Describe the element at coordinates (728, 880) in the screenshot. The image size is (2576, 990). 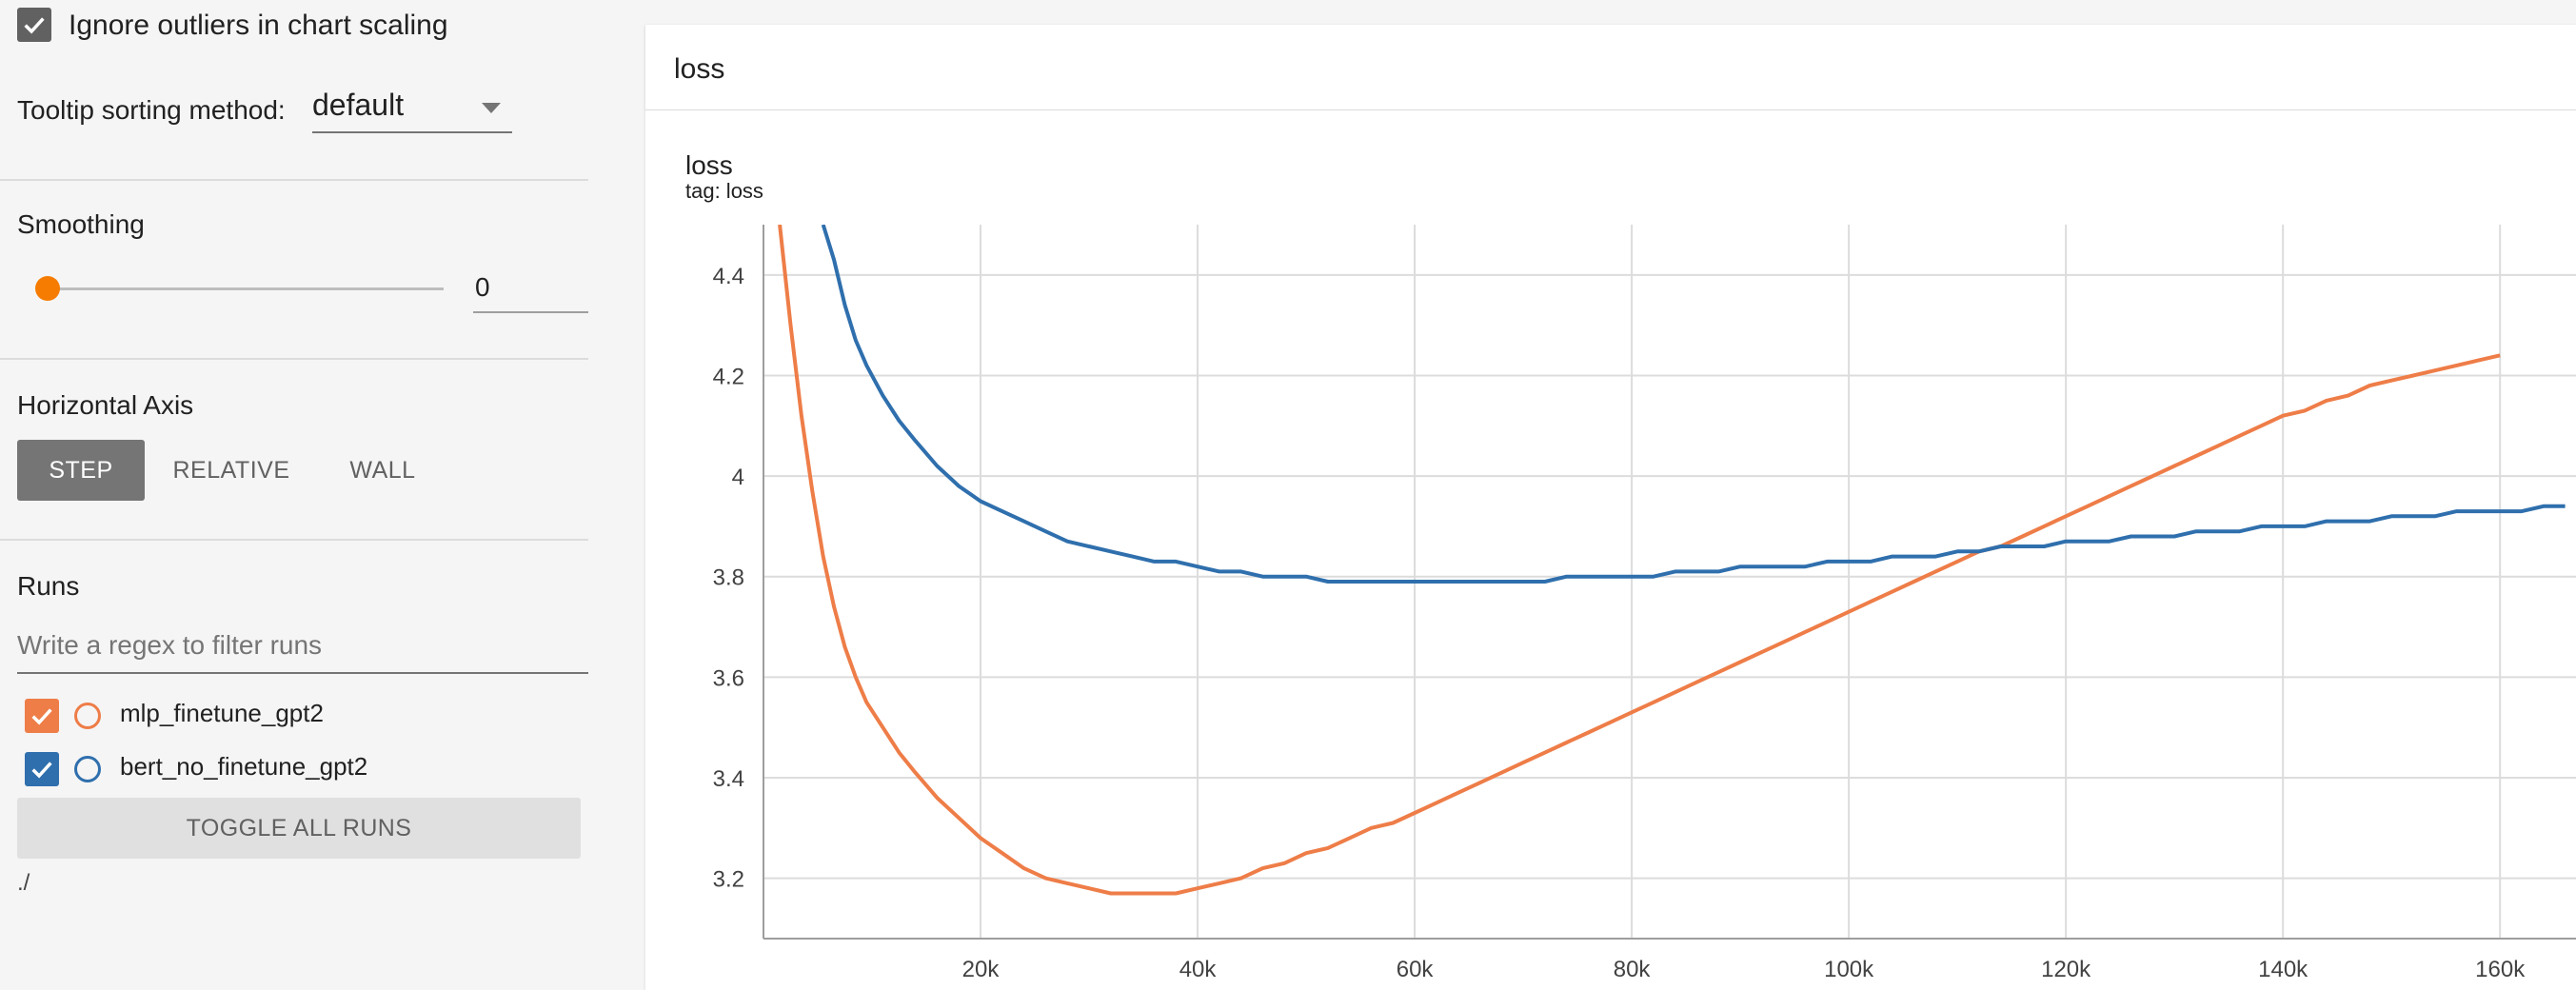
I see `y-tick-label: 3.2` at that location.